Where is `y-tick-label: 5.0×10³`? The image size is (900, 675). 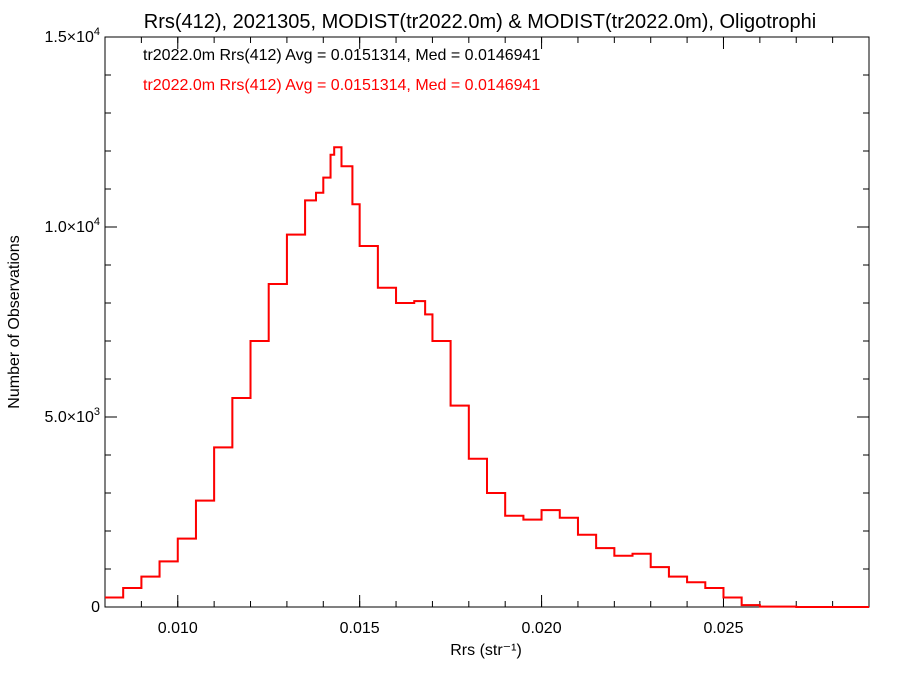 y-tick-label: 5.0×10³ is located at coordinates (72, 416).